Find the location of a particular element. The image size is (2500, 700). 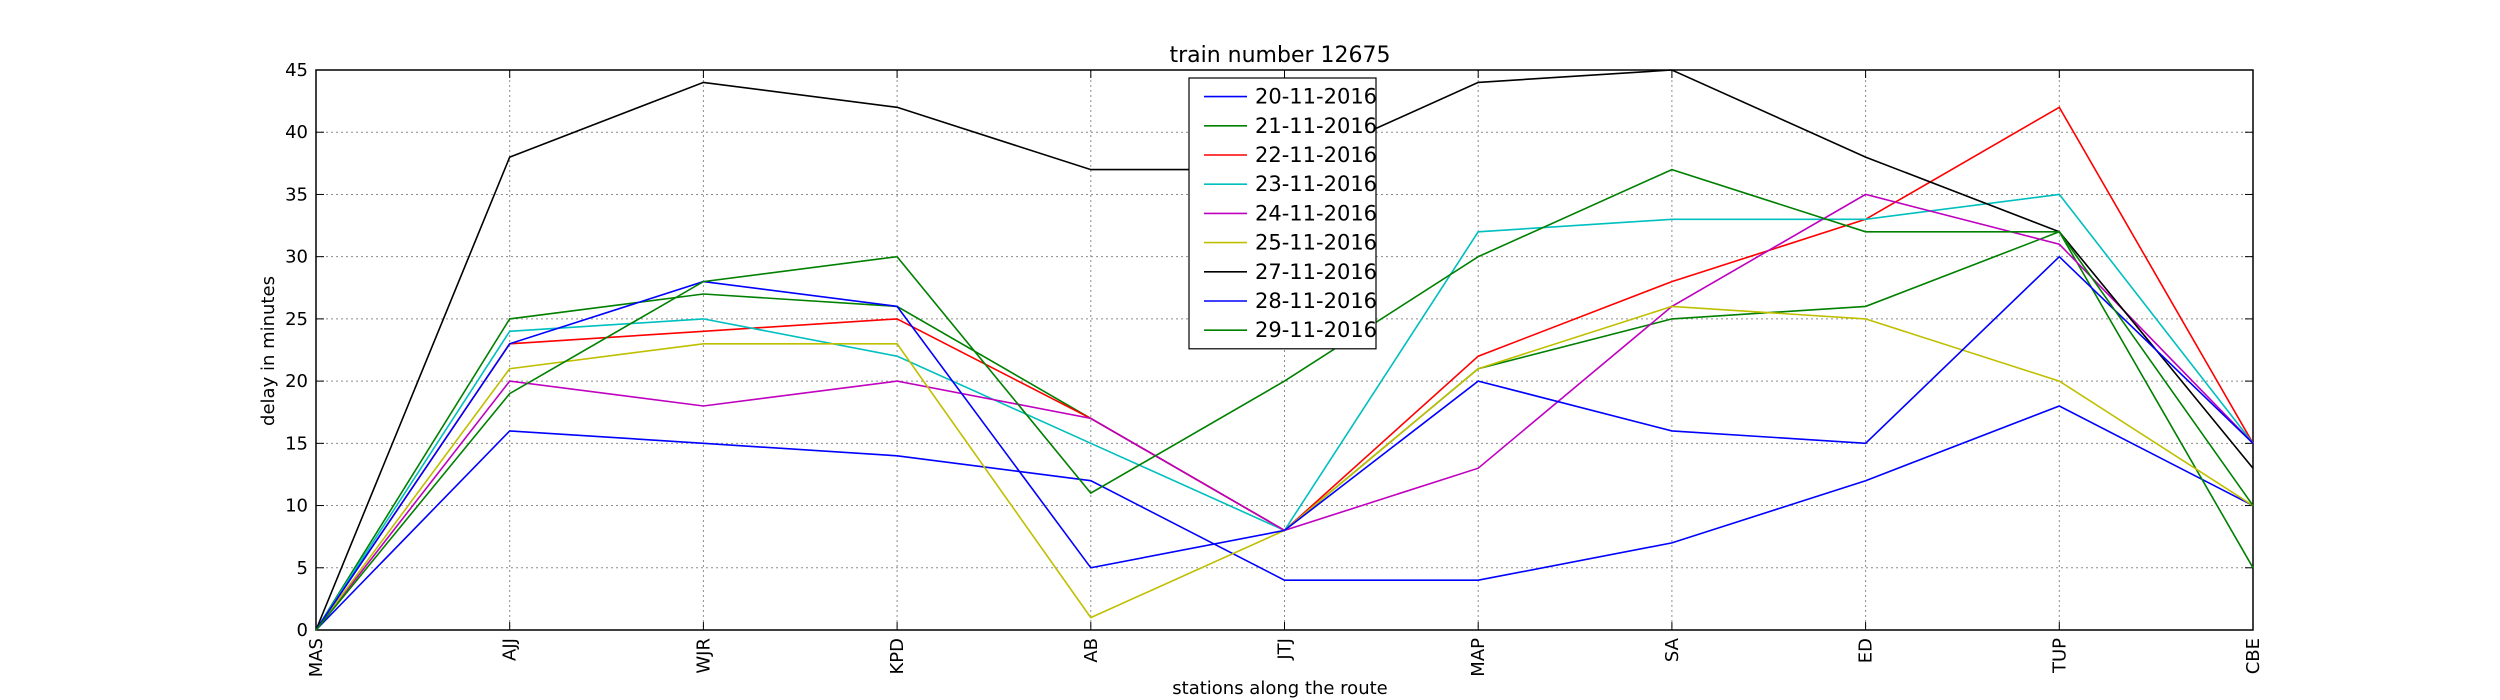

legend-label: 23-11-2016 is located at coordinates (1316, 184).